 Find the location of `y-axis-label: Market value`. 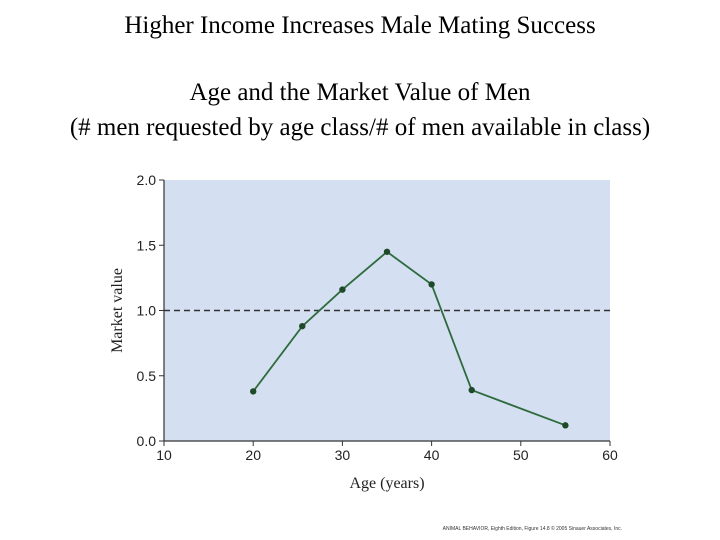

y-axis-label: Market value is located at coordinates (117, 310).